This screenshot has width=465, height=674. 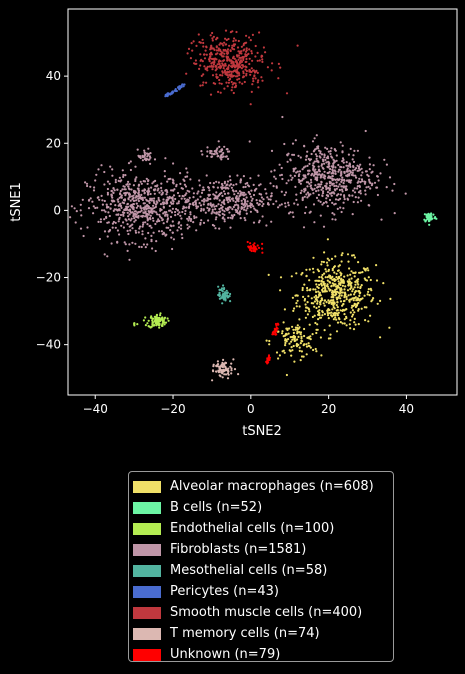 I want to click on legend-swatch, so click(x=147, y=570).